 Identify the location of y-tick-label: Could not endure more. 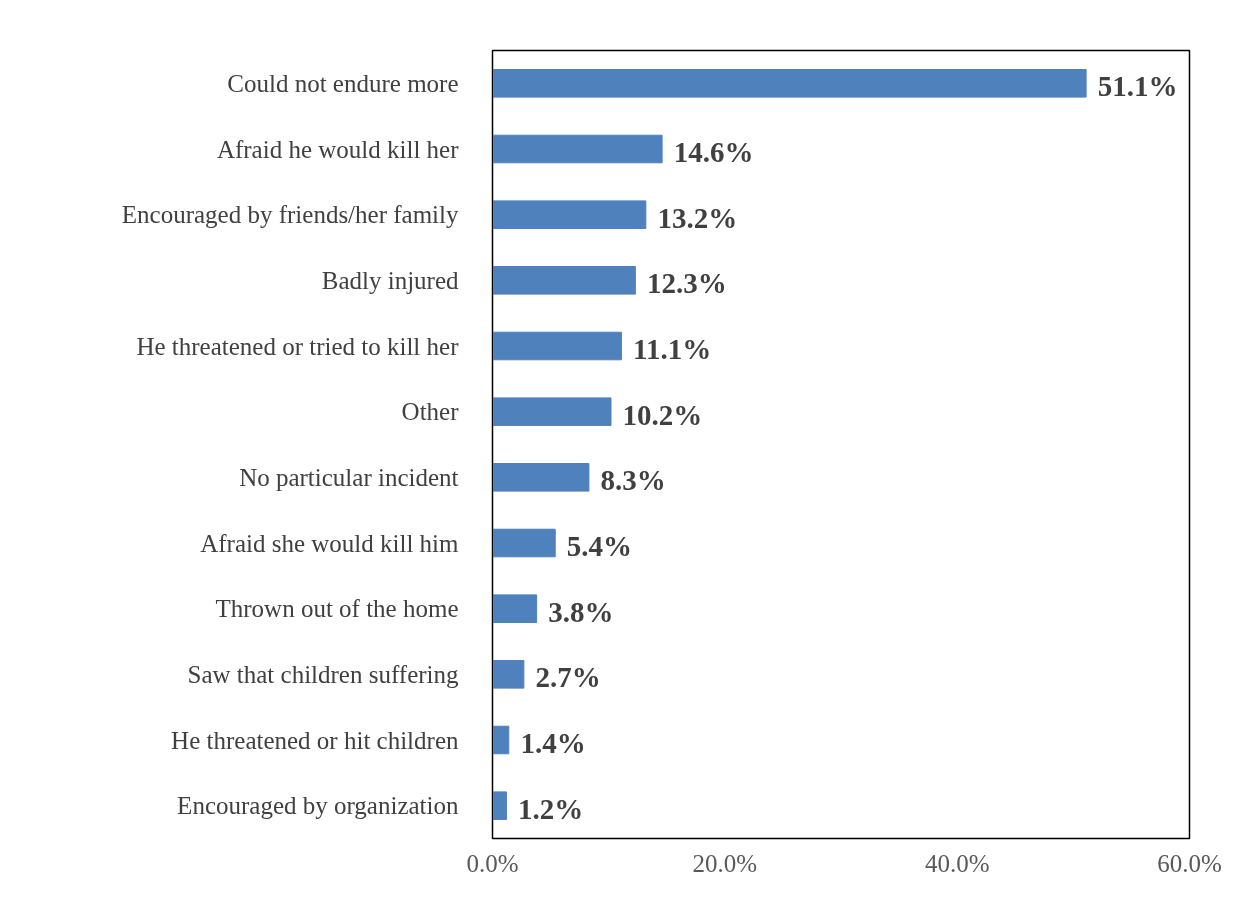
(343, 83).